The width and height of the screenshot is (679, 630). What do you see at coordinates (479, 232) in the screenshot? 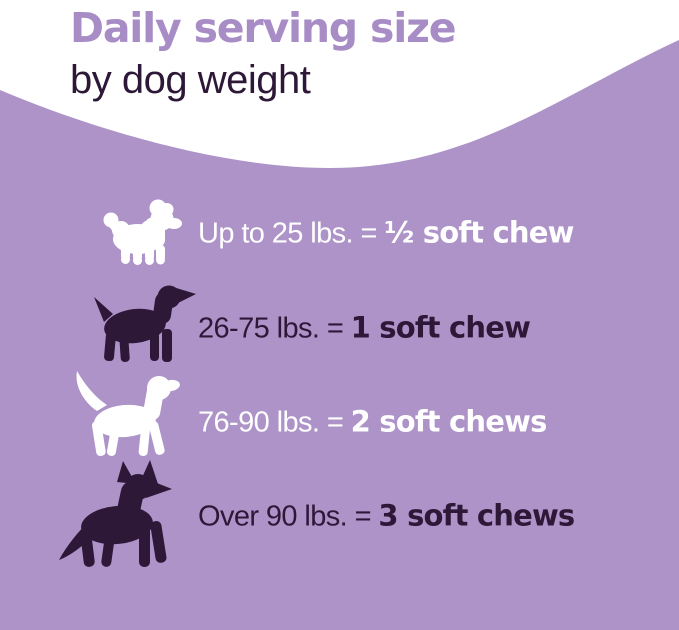
I see `serving-amount-1: ½ soft chew` at bounding box center [479, 232].